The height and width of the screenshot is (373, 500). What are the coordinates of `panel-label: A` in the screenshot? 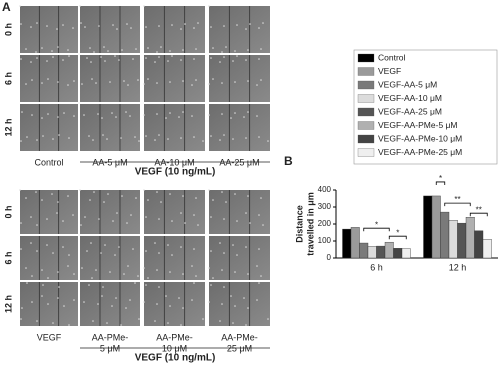 It's located at (6, 7).